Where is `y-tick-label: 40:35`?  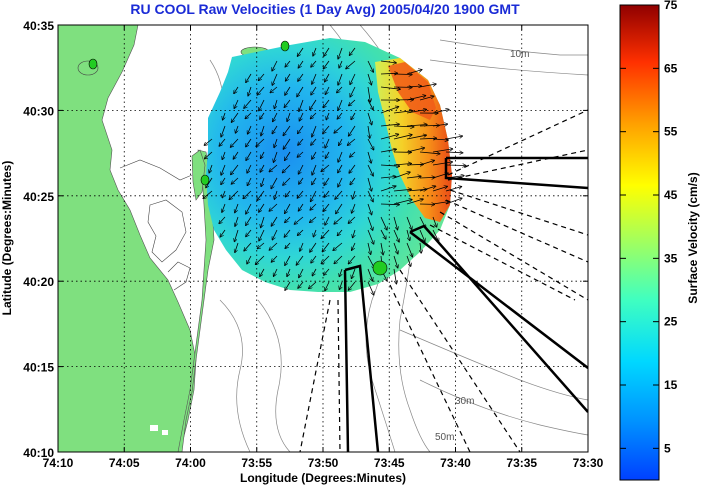
y-tick-label: 40:35 is located at coordinates (38, 26).